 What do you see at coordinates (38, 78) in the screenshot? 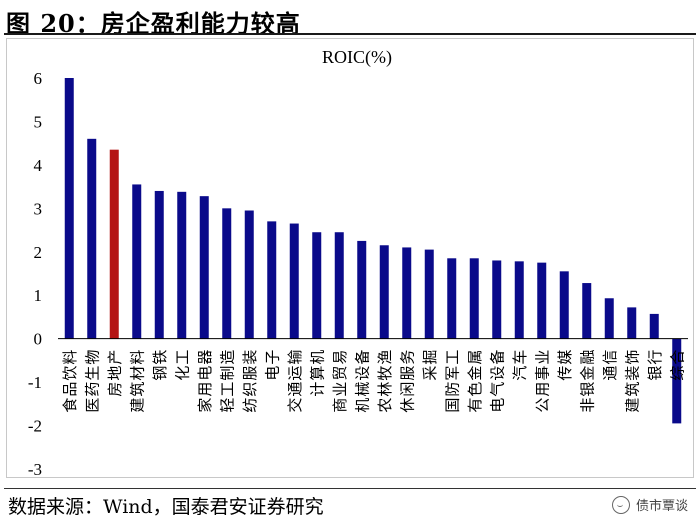
I see `y-tick-label: 6` at bounding box center [38, 78].